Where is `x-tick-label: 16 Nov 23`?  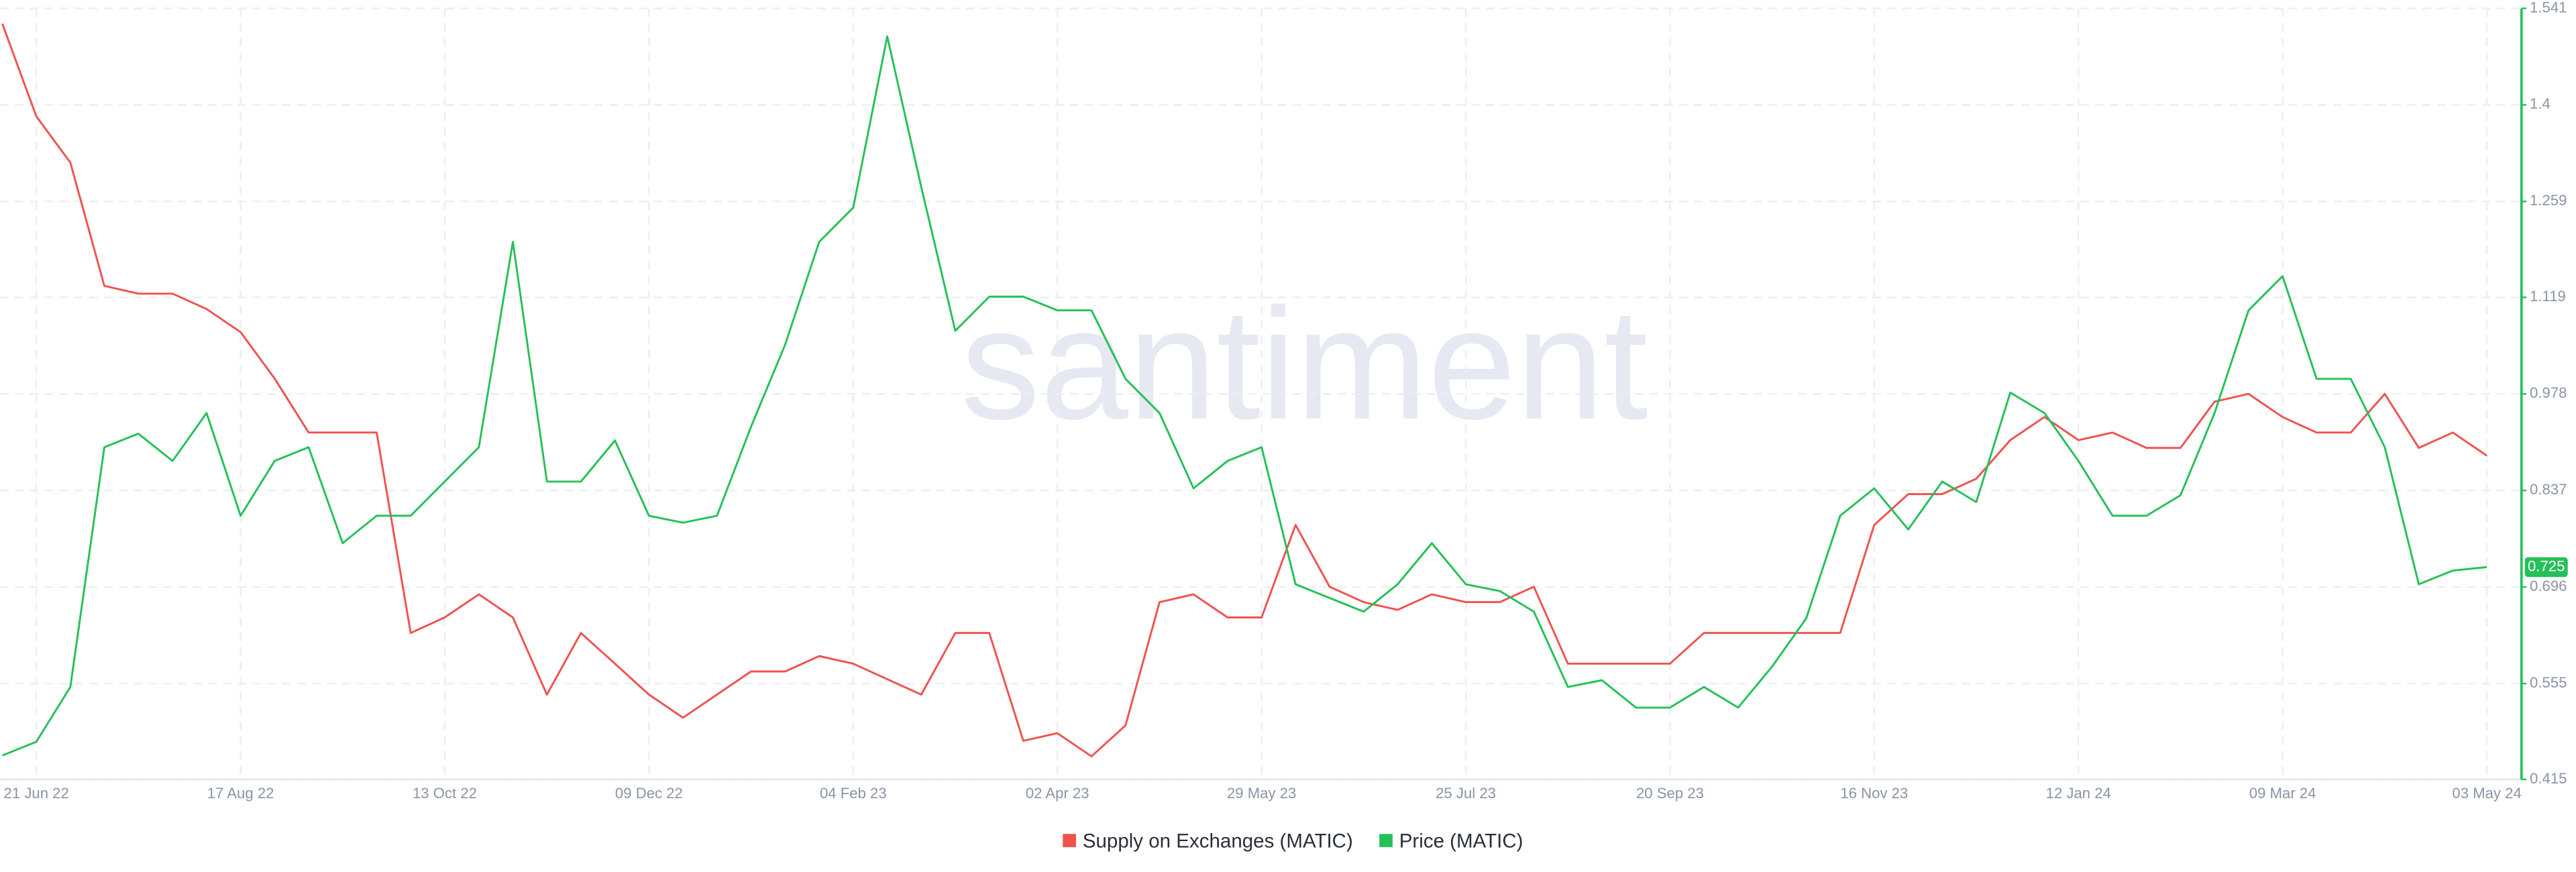
x-tick-label: 16 Nov 23 is located at coordinates (1874, 793).